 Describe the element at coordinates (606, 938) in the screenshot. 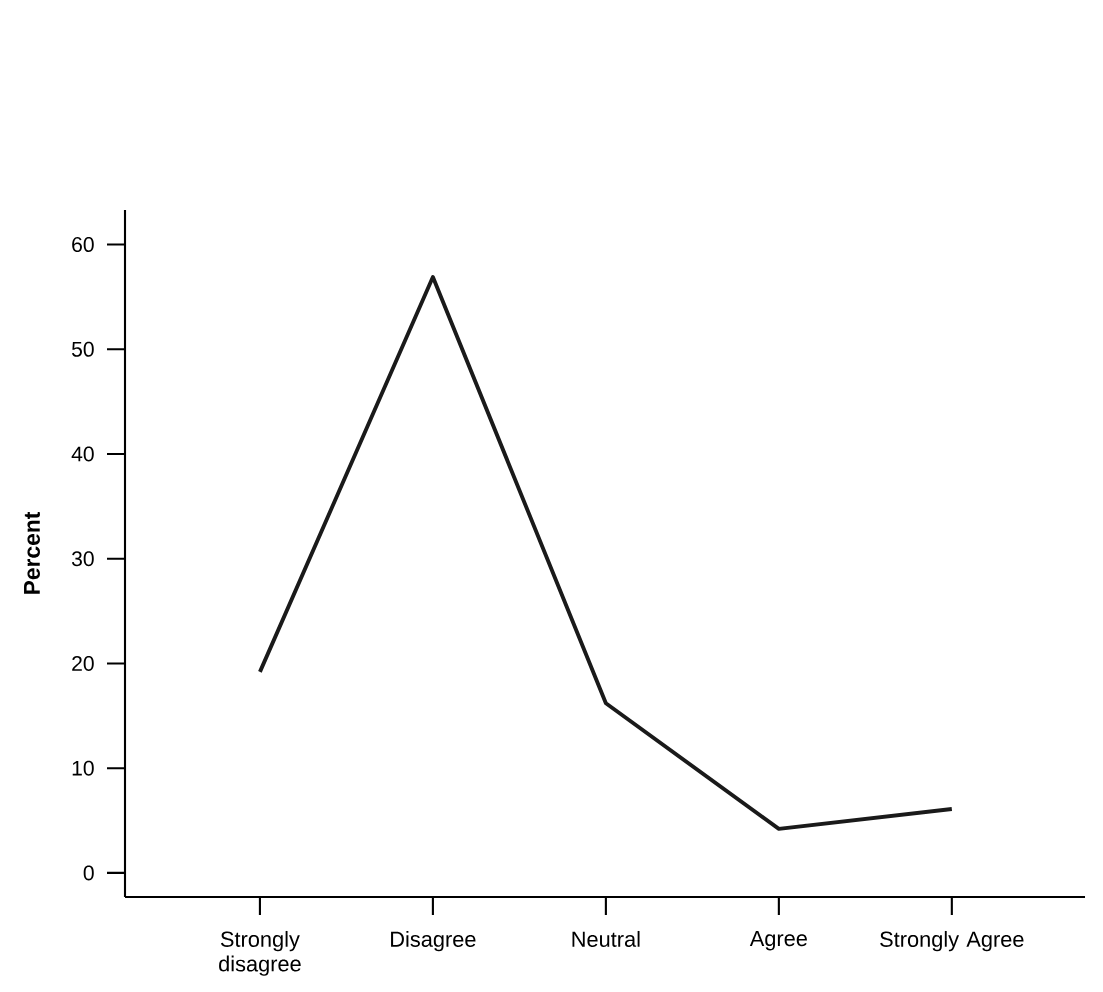

I see `x-tick-label: Neutral` at that location.